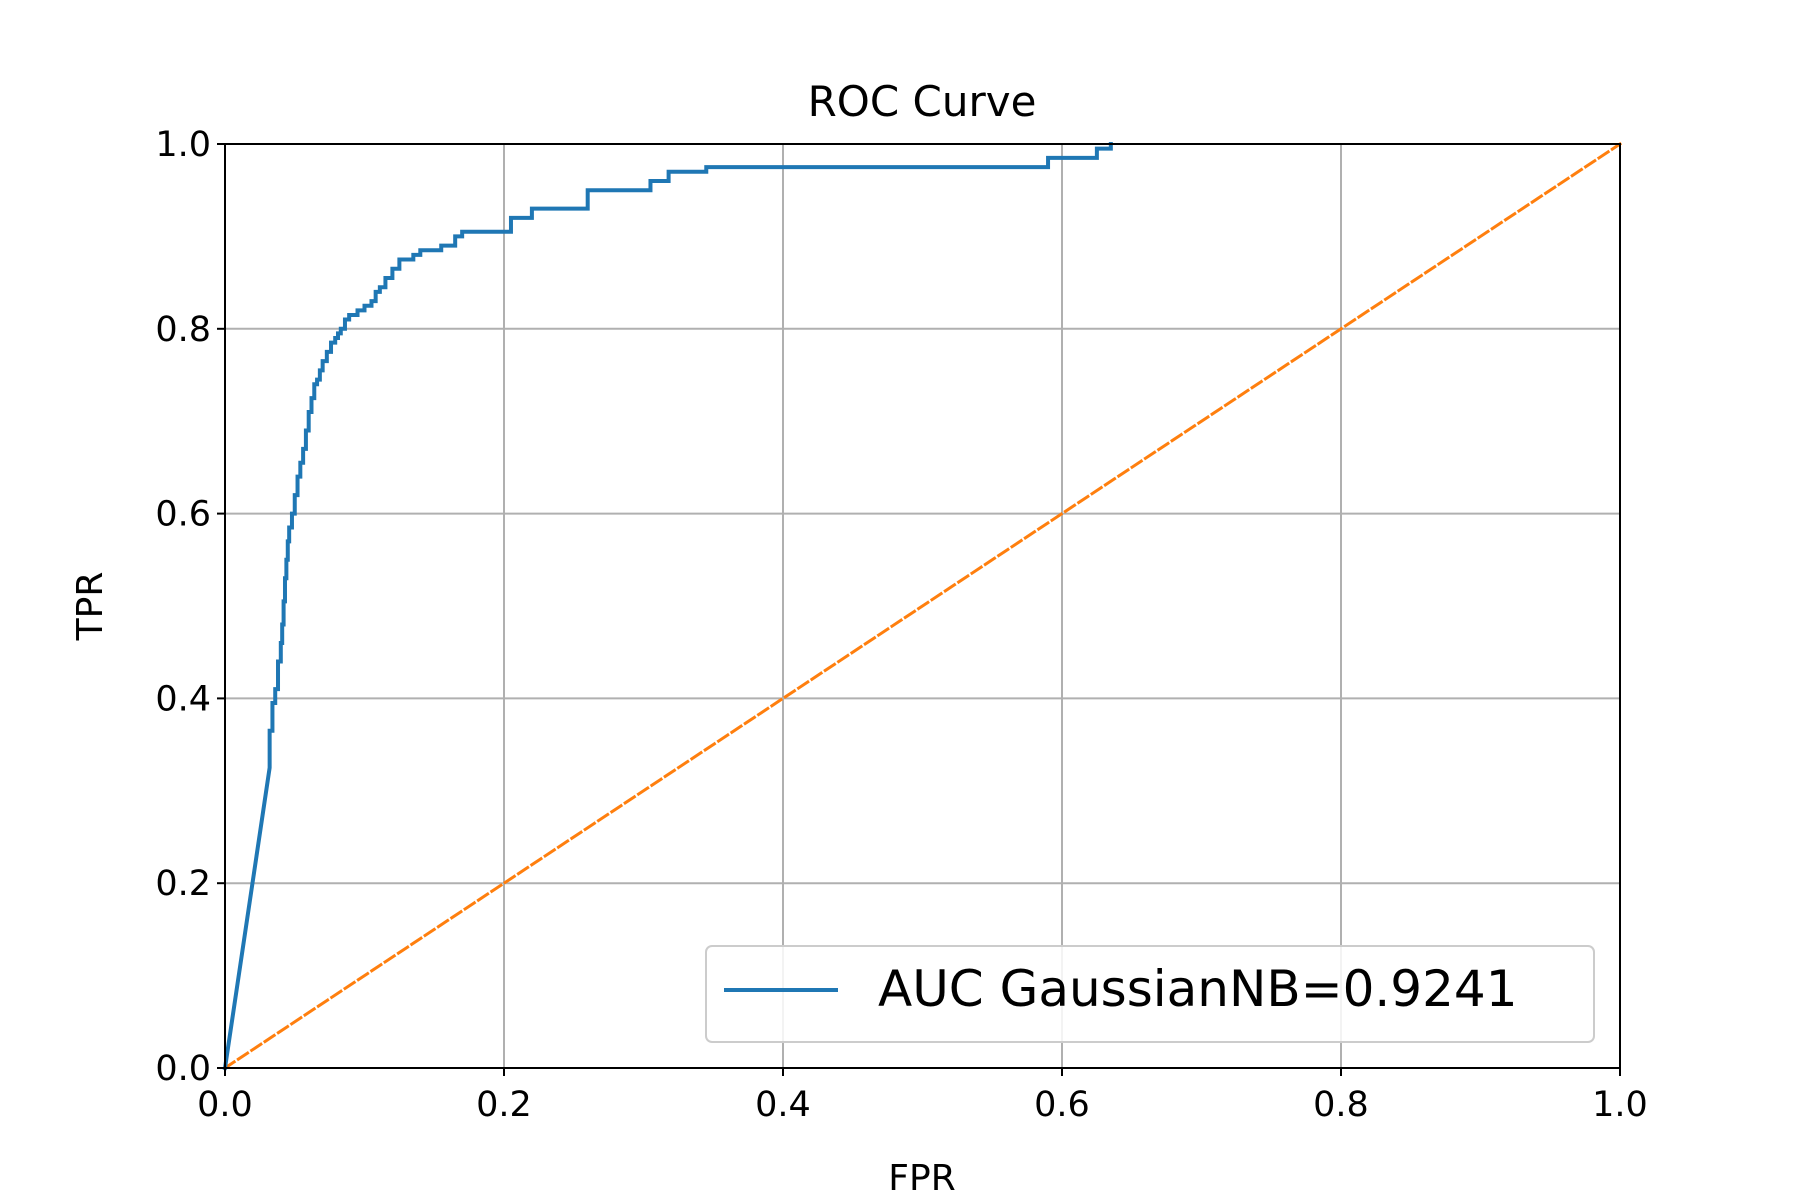 The image size is (1800, 1200). What do you see at coordinates (783, 1105) in the screenshot?
I see `x-tick-label: 0.4` at bounding box center [783, 1105].